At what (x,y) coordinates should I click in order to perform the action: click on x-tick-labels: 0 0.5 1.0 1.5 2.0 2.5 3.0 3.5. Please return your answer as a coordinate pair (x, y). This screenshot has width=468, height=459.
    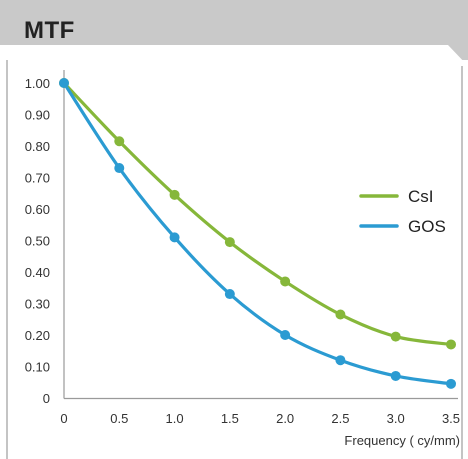
    Looking at the image, I should click on (260, 418).